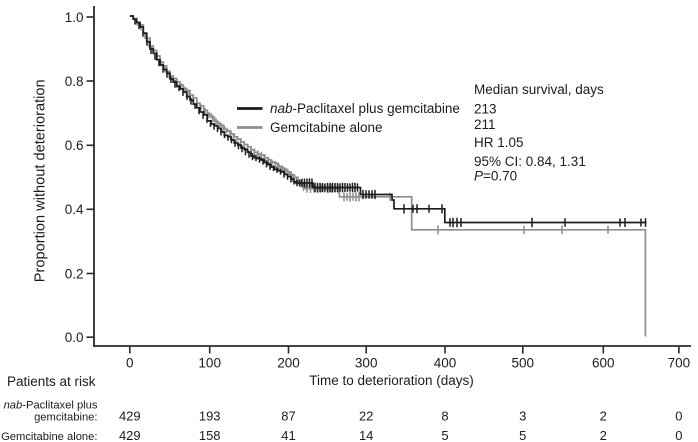 This screenshot has width=698, height=442. What do you see at coordinates (365, 108) in the screenshot?
I see `svg-text:nab-Paclitaxel plus gemcitabin: nab-Paclitaxel plus gemcitabine` at bounding box center [365, 108].